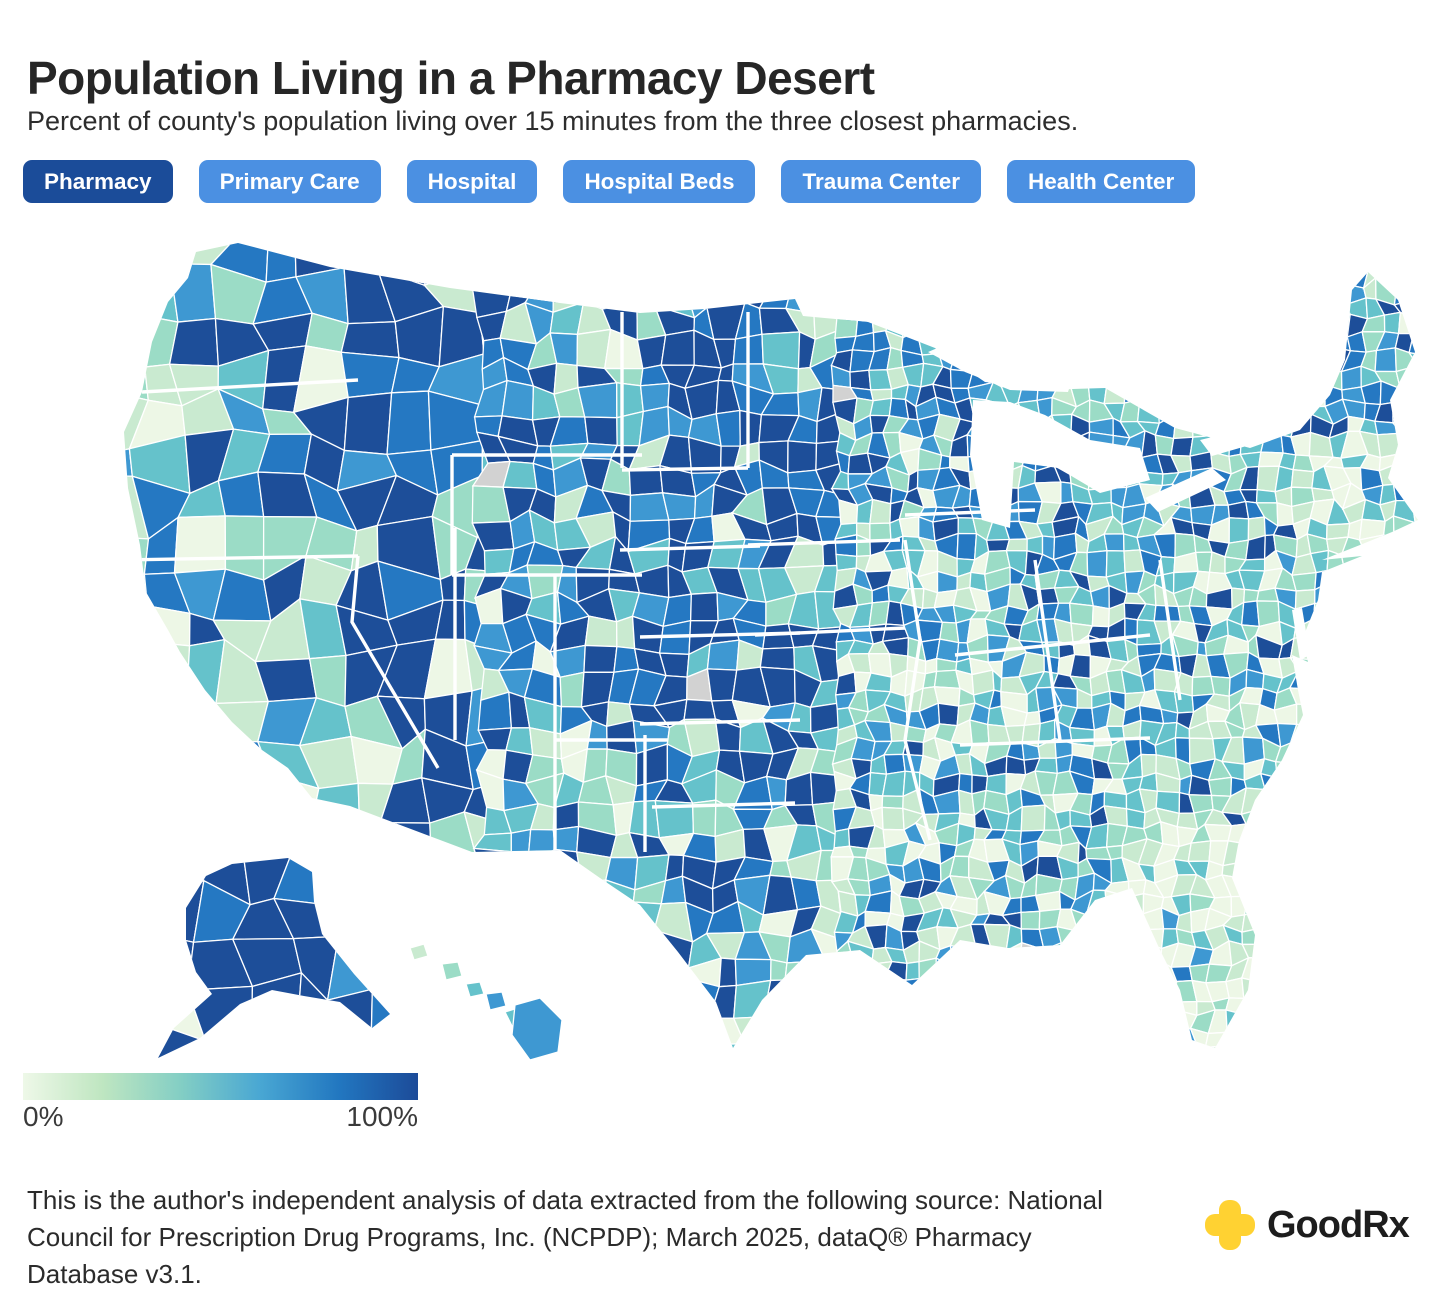 Image resolution: width=1440 pixels, height=1307 pixels. Describe the element at coordinates (472, 181) in the screenshot. I see `tab-hospital: Hospital` at that location.